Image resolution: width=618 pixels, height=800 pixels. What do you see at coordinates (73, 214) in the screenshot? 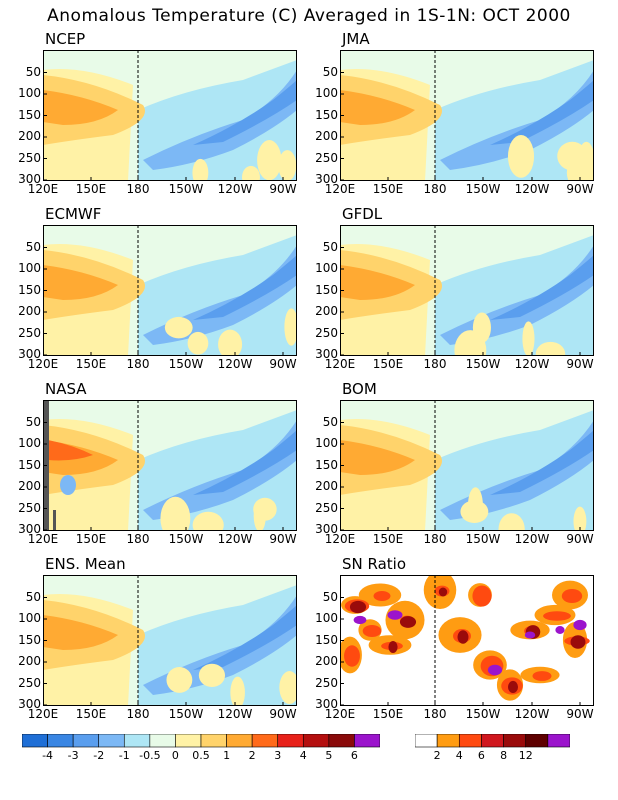
I see `panel-title: ECMWF` at bounding box center [73, 214].